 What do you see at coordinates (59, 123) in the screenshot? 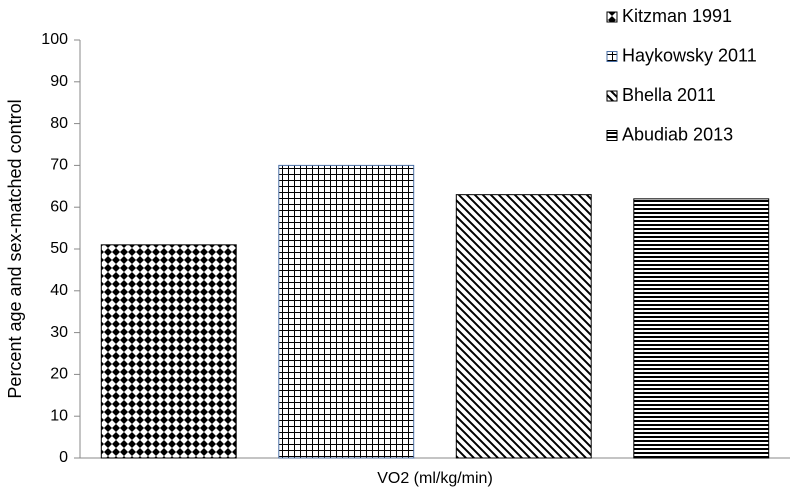
I see `y-tick-label: 80` at bounding box center [59, 123].